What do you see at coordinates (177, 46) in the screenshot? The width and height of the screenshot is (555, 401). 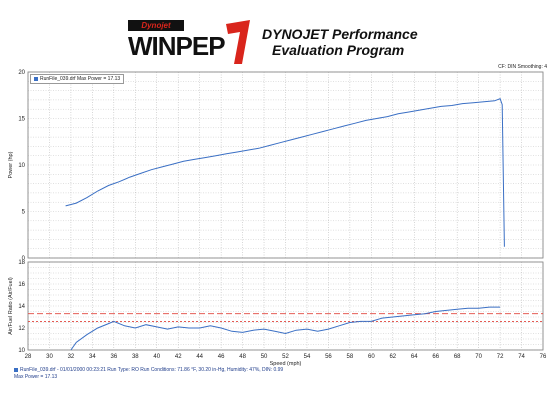 I see `logo-winpep-text: WINPEP` at bounding box center [177, 46].